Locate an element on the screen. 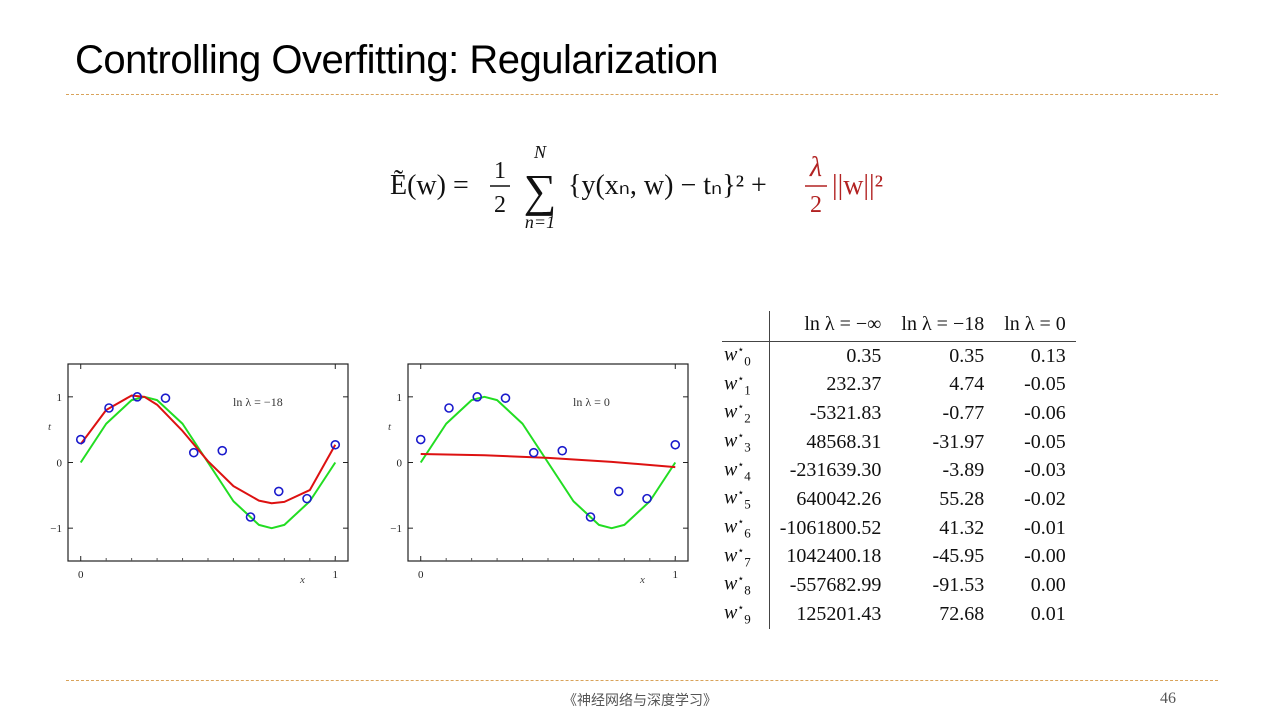 The image size is (1280, 720). page-number: 46 is located at coordinates (1168, 698).